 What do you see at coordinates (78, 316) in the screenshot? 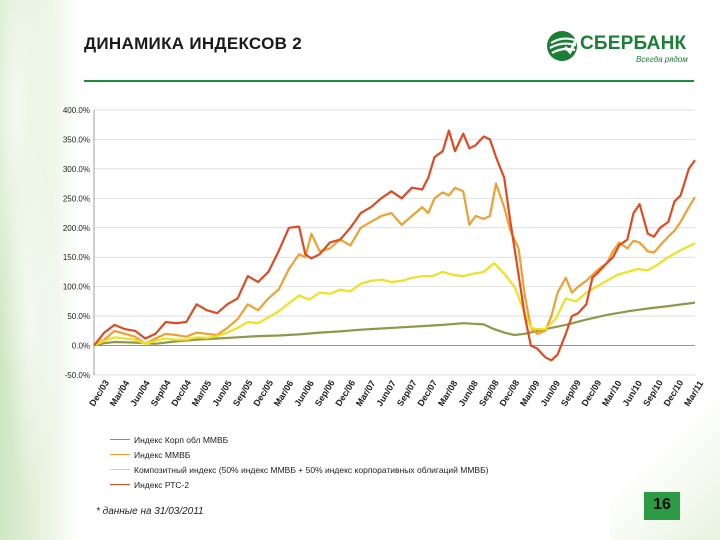
I see `y-tick-label: 50.0%` at bounding box center [78, 316].